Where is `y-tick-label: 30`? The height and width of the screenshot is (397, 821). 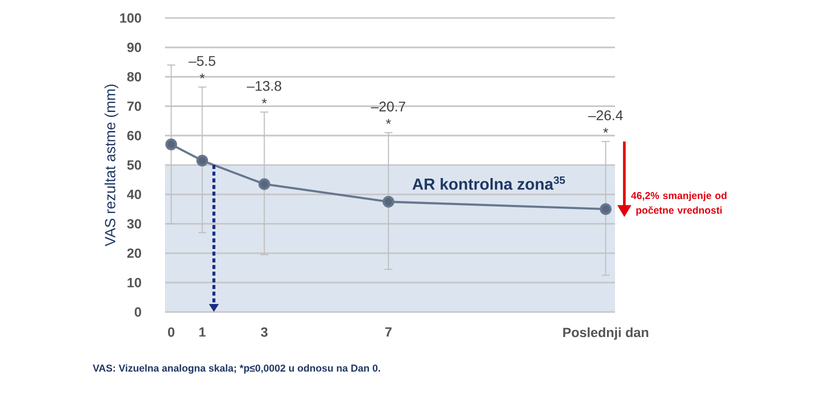
y-tick-label: 30 is located at coordinates (134, 224).